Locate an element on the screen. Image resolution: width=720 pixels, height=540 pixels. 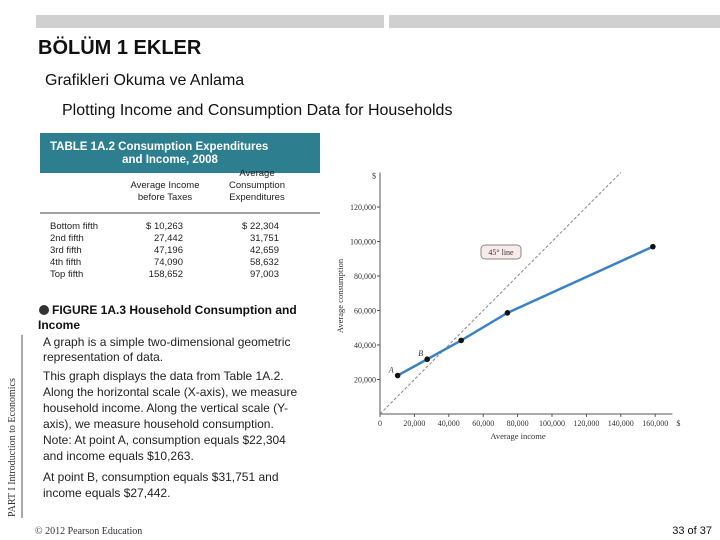
cell: 74,090 is located at coordinates (168, 262).